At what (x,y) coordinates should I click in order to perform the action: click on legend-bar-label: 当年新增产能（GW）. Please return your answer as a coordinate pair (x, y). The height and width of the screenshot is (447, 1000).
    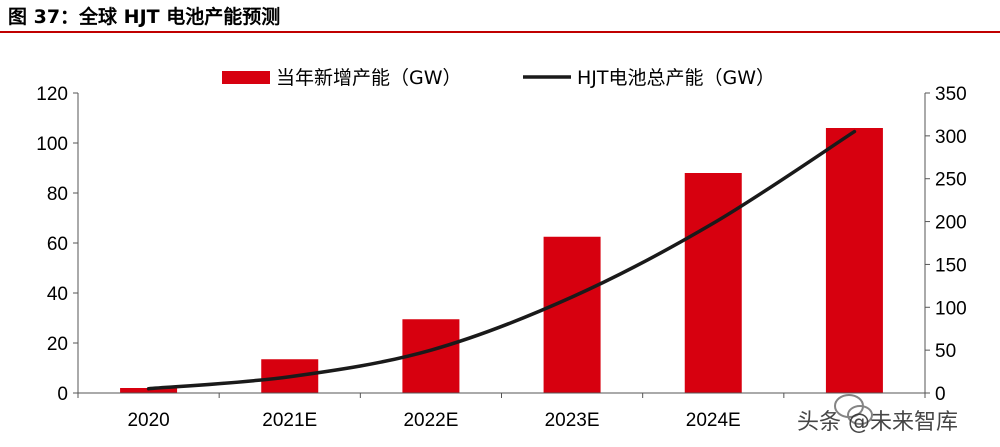
    Looking at the image, I should click on (369, 78).